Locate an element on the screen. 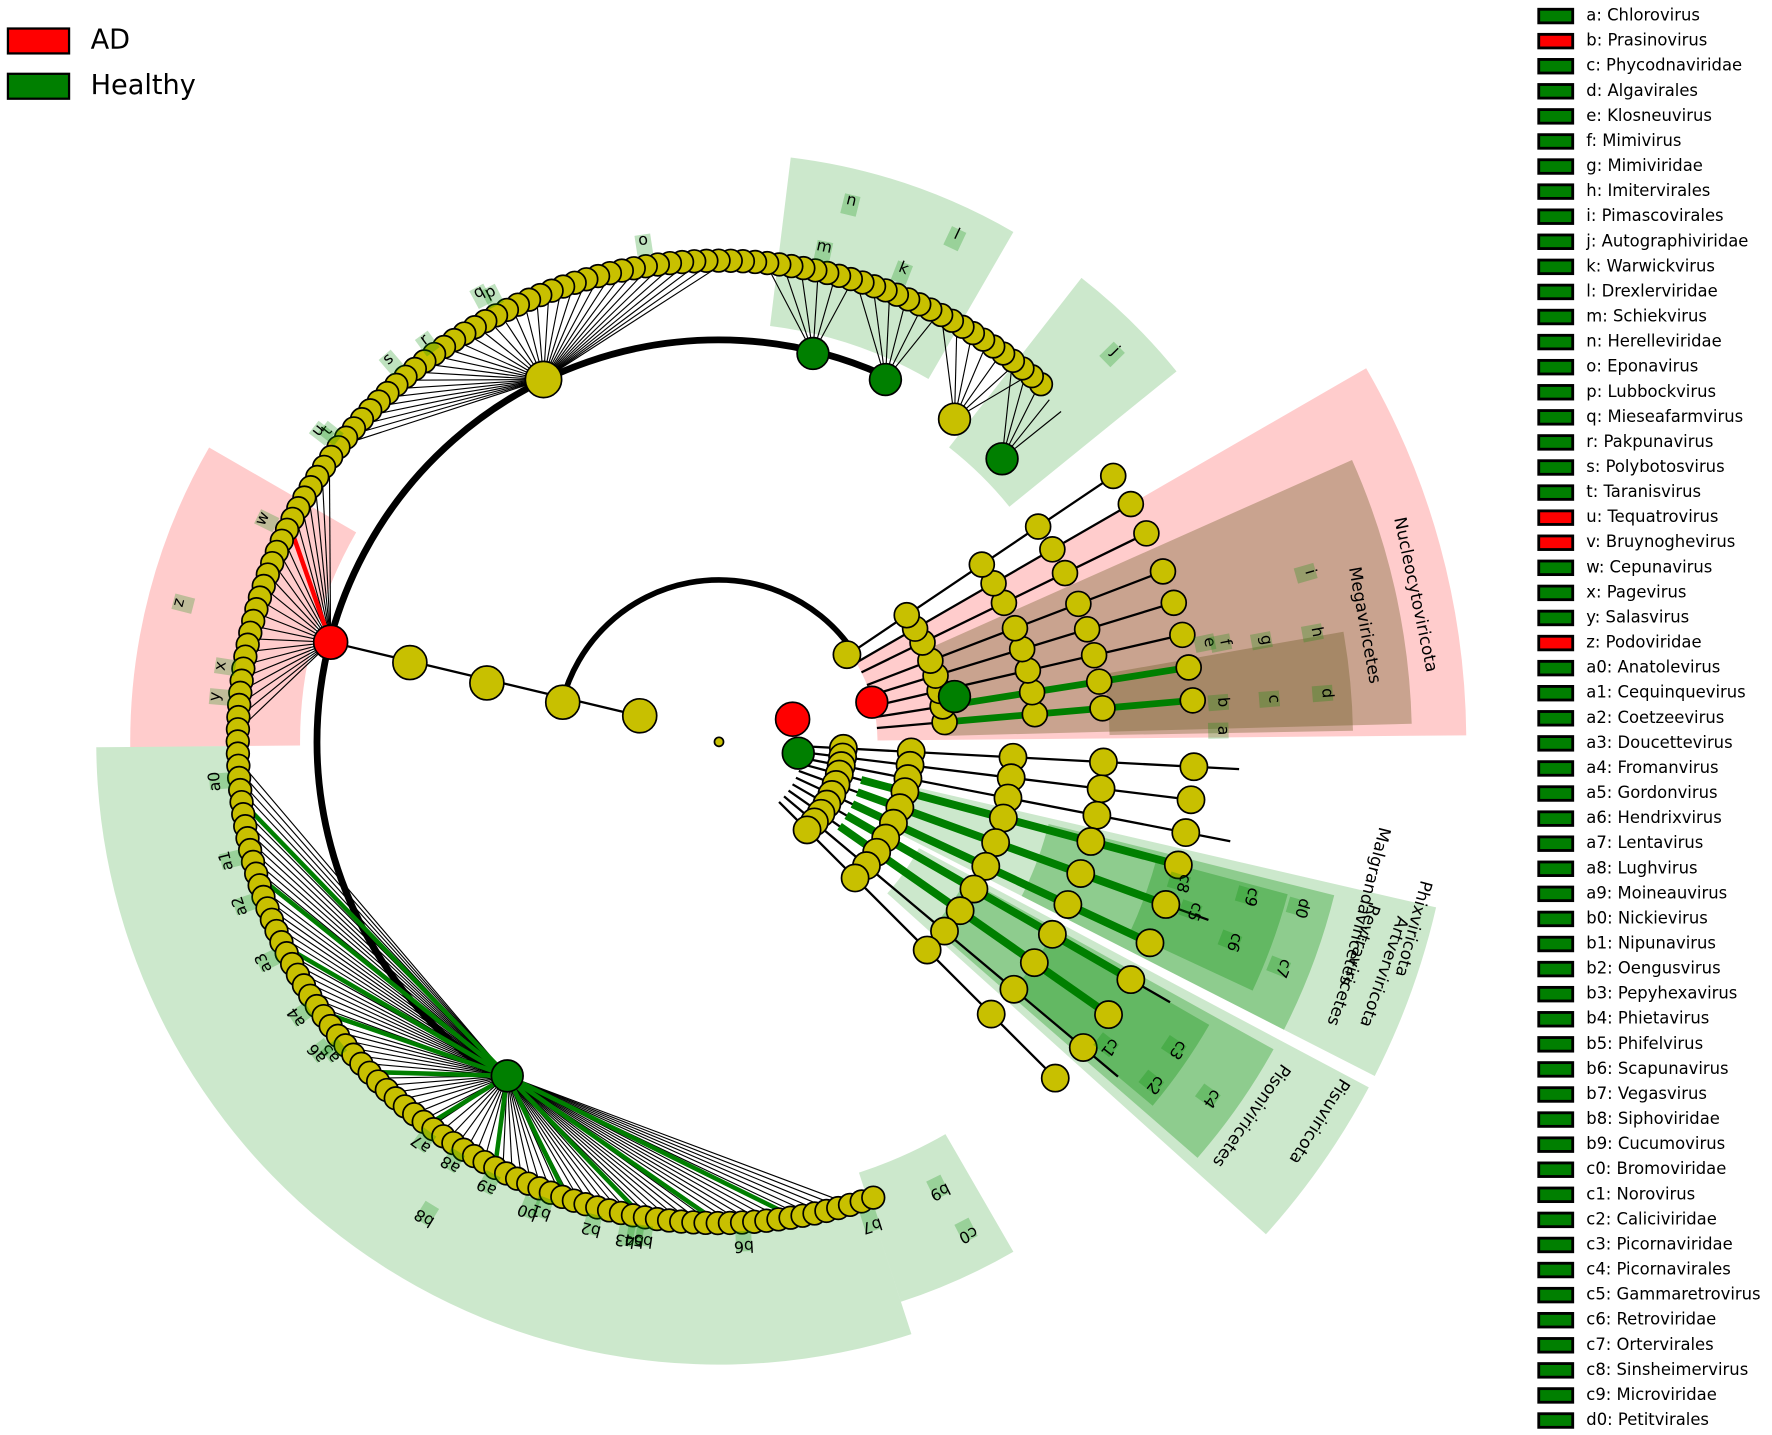  key-entry: d: Algavirales is located at coordinates (1642, 90).